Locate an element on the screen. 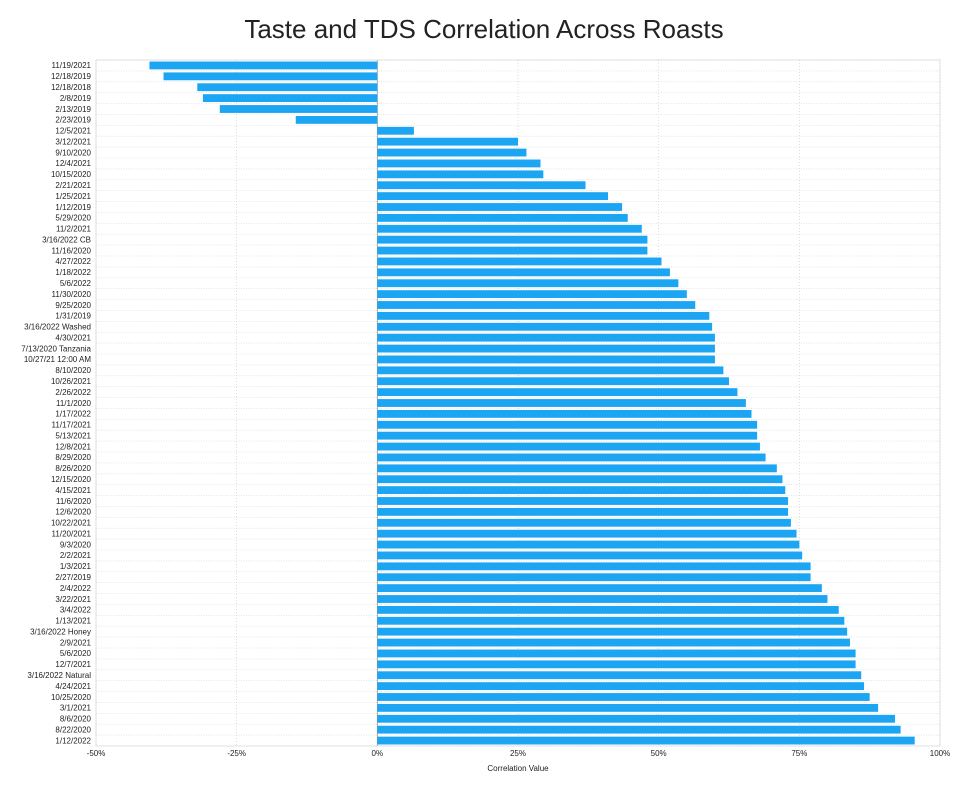 The height and width of the screenshot is (788, 968). category-label: 3/16/2022 Honey is located at coordinates (60, 631).